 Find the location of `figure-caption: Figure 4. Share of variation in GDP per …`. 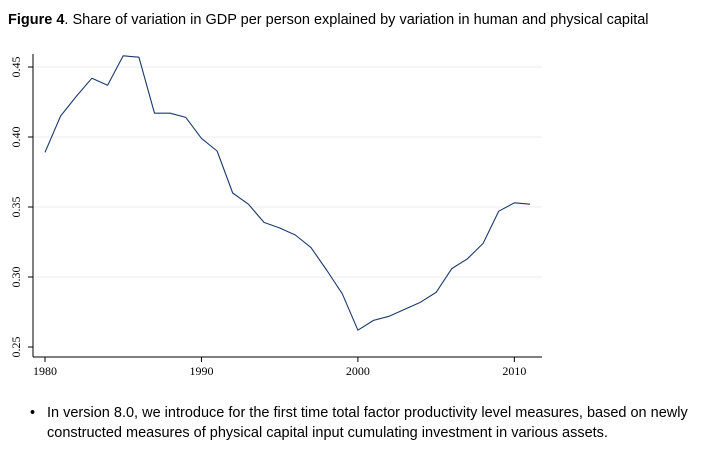

figure-caption: Figure 4. Share of variation in GDP per … is located at coordinates (364, 20).